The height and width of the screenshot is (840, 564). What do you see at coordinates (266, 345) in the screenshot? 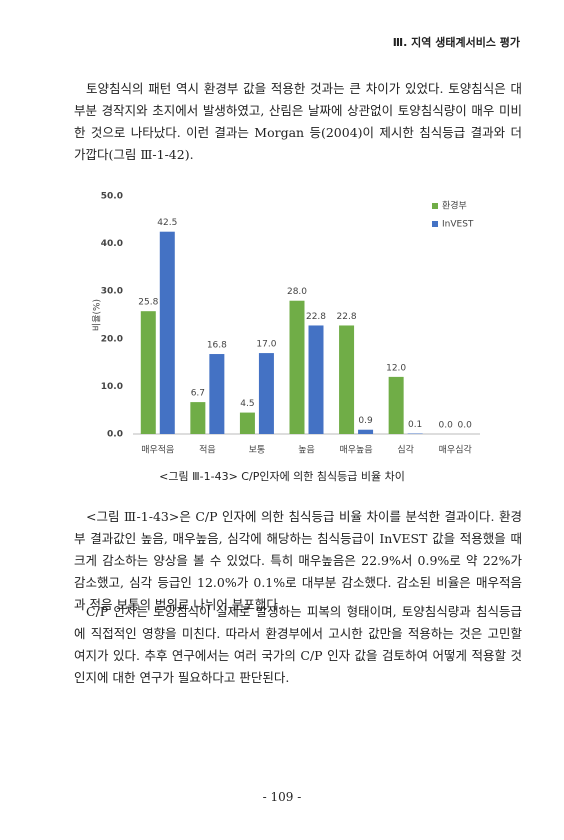
I see `value-label: 17.0` at bounding box center [266, 345].